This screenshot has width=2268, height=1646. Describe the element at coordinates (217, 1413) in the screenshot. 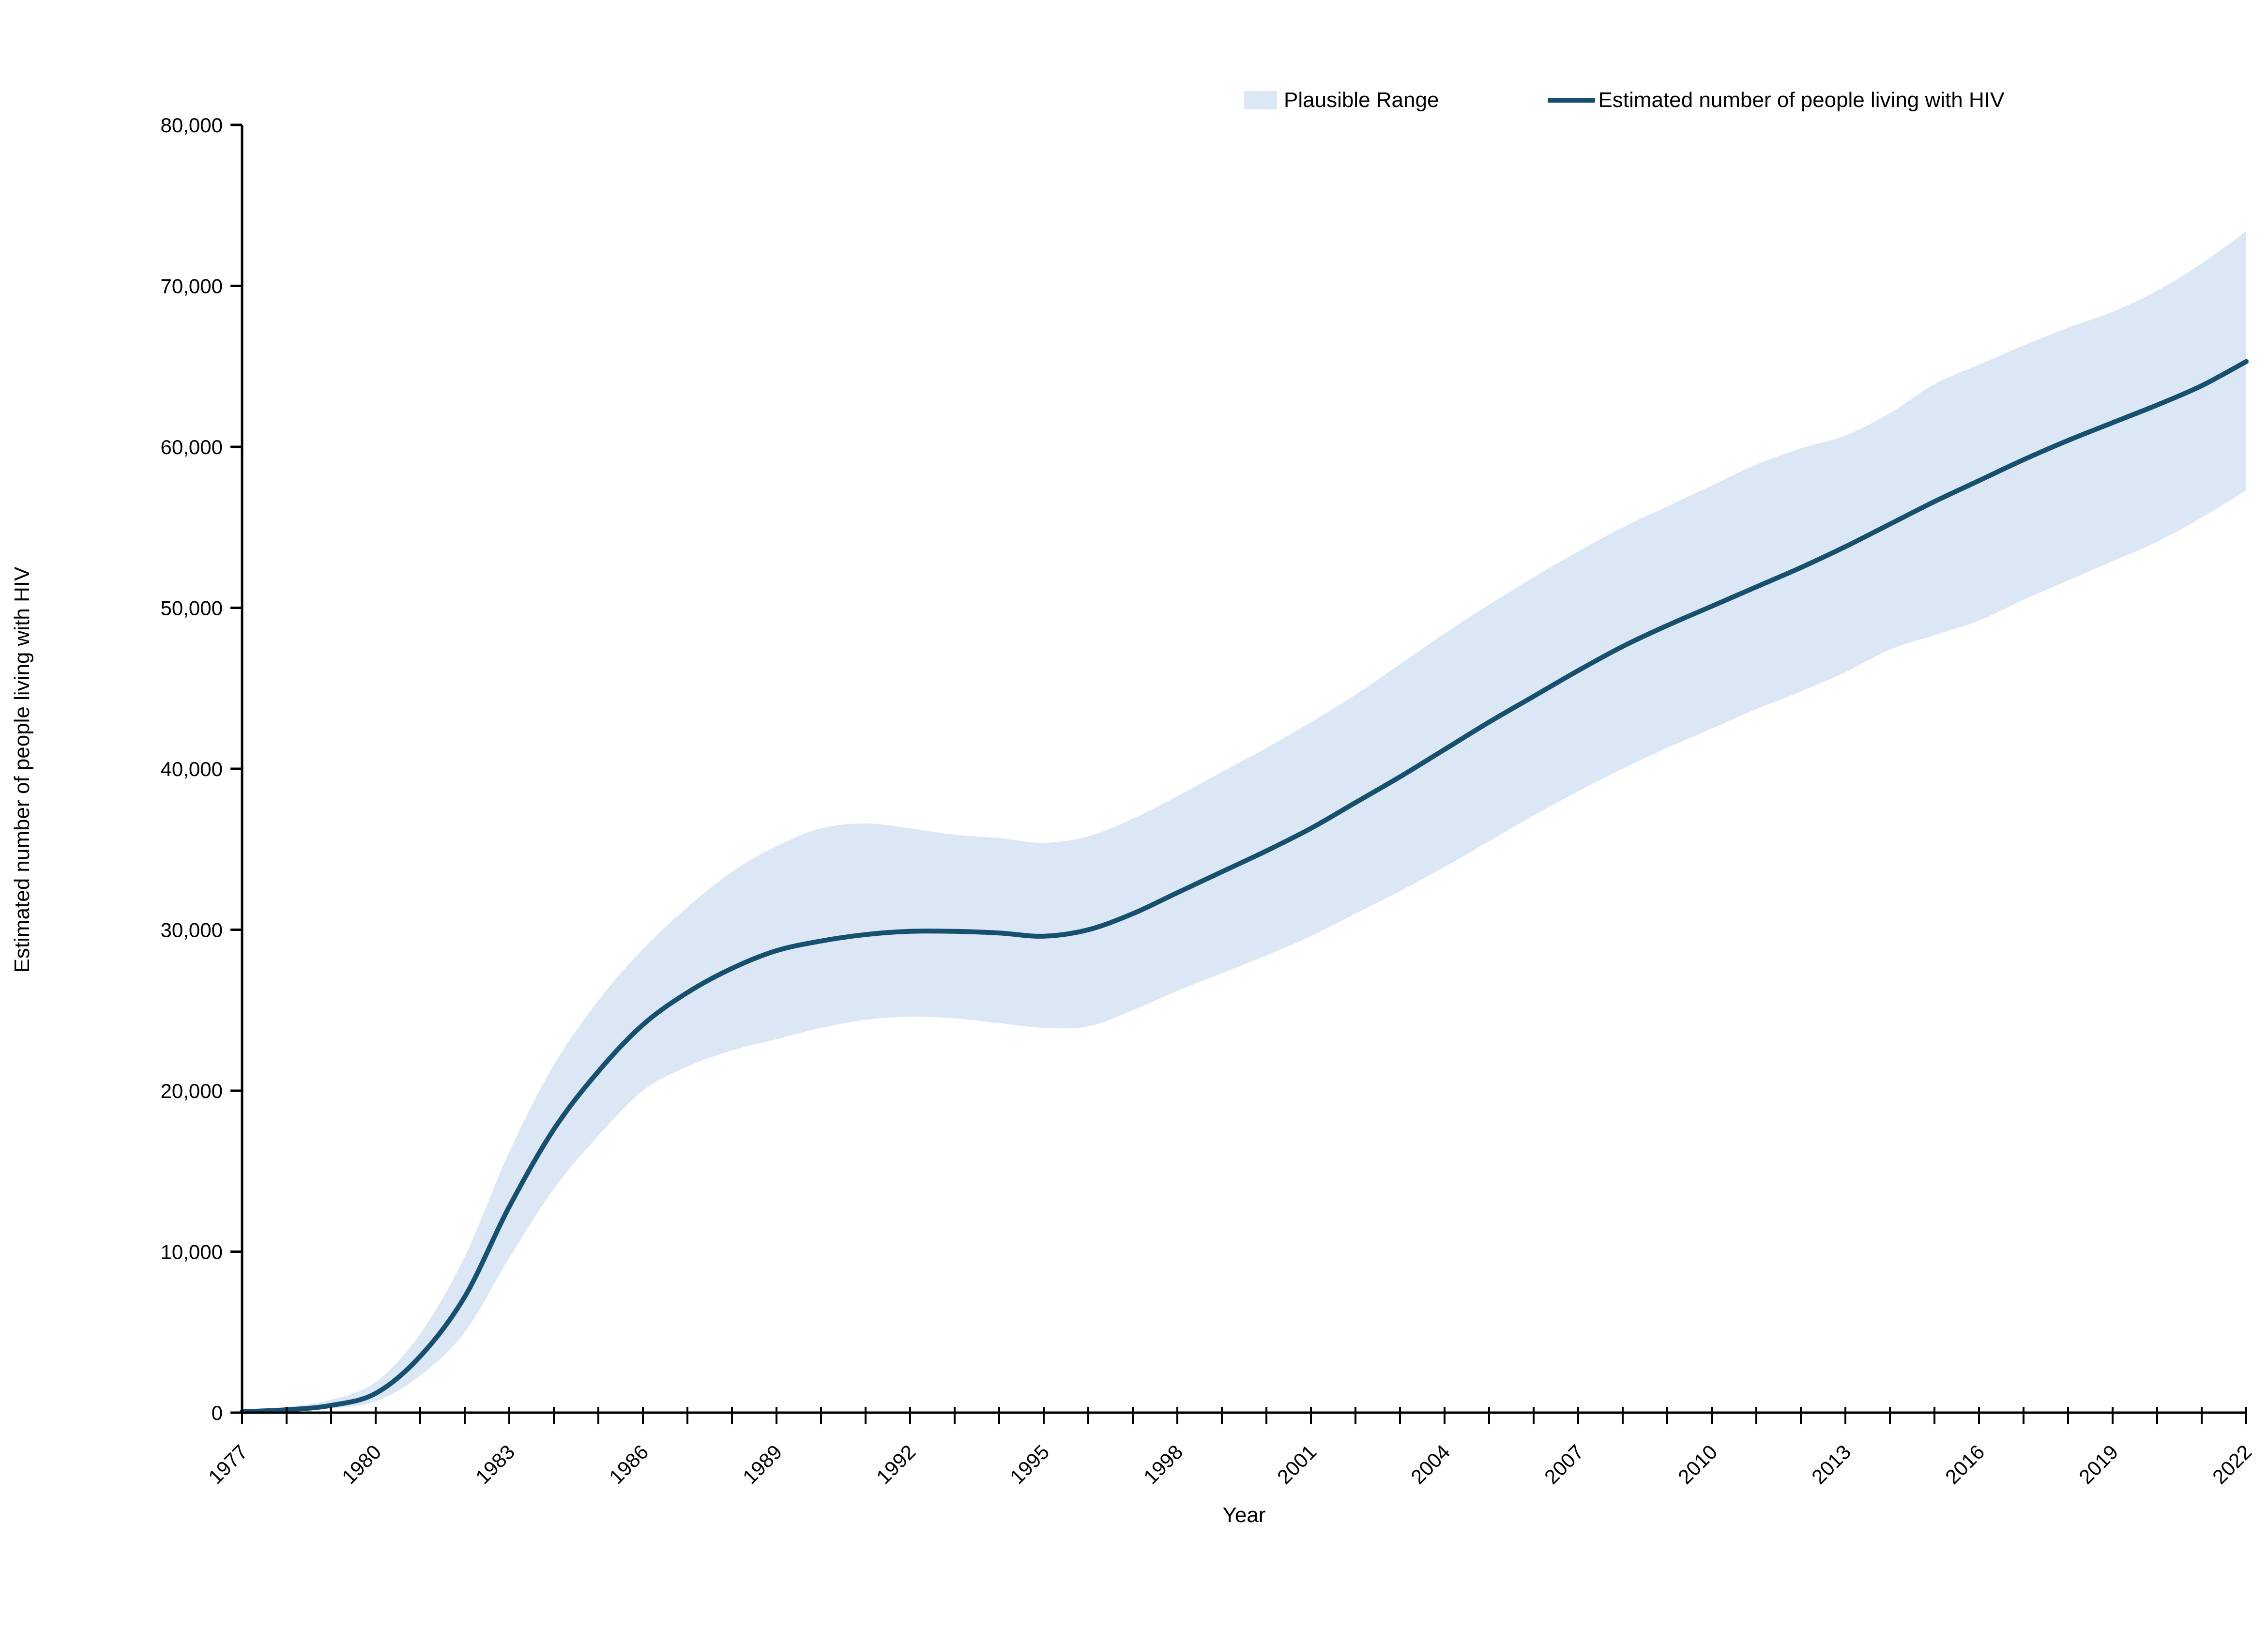

I see `y-tick-label: 0` at that location.